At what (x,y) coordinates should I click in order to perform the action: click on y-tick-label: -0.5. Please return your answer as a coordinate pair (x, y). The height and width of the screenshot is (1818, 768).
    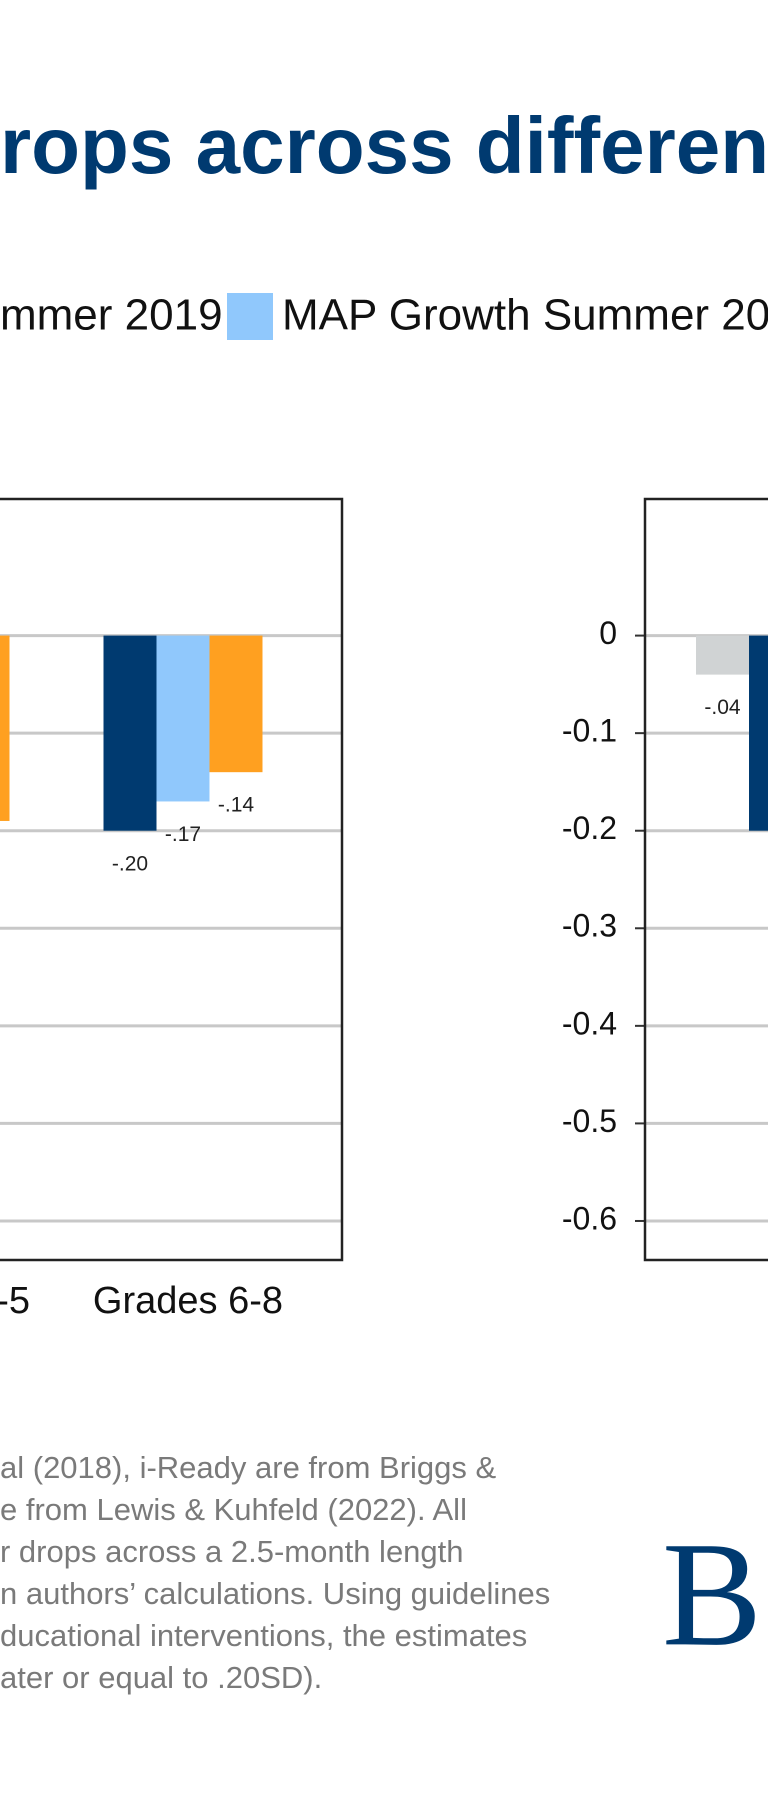
    Looking at the image, I should click on (589, 1121).